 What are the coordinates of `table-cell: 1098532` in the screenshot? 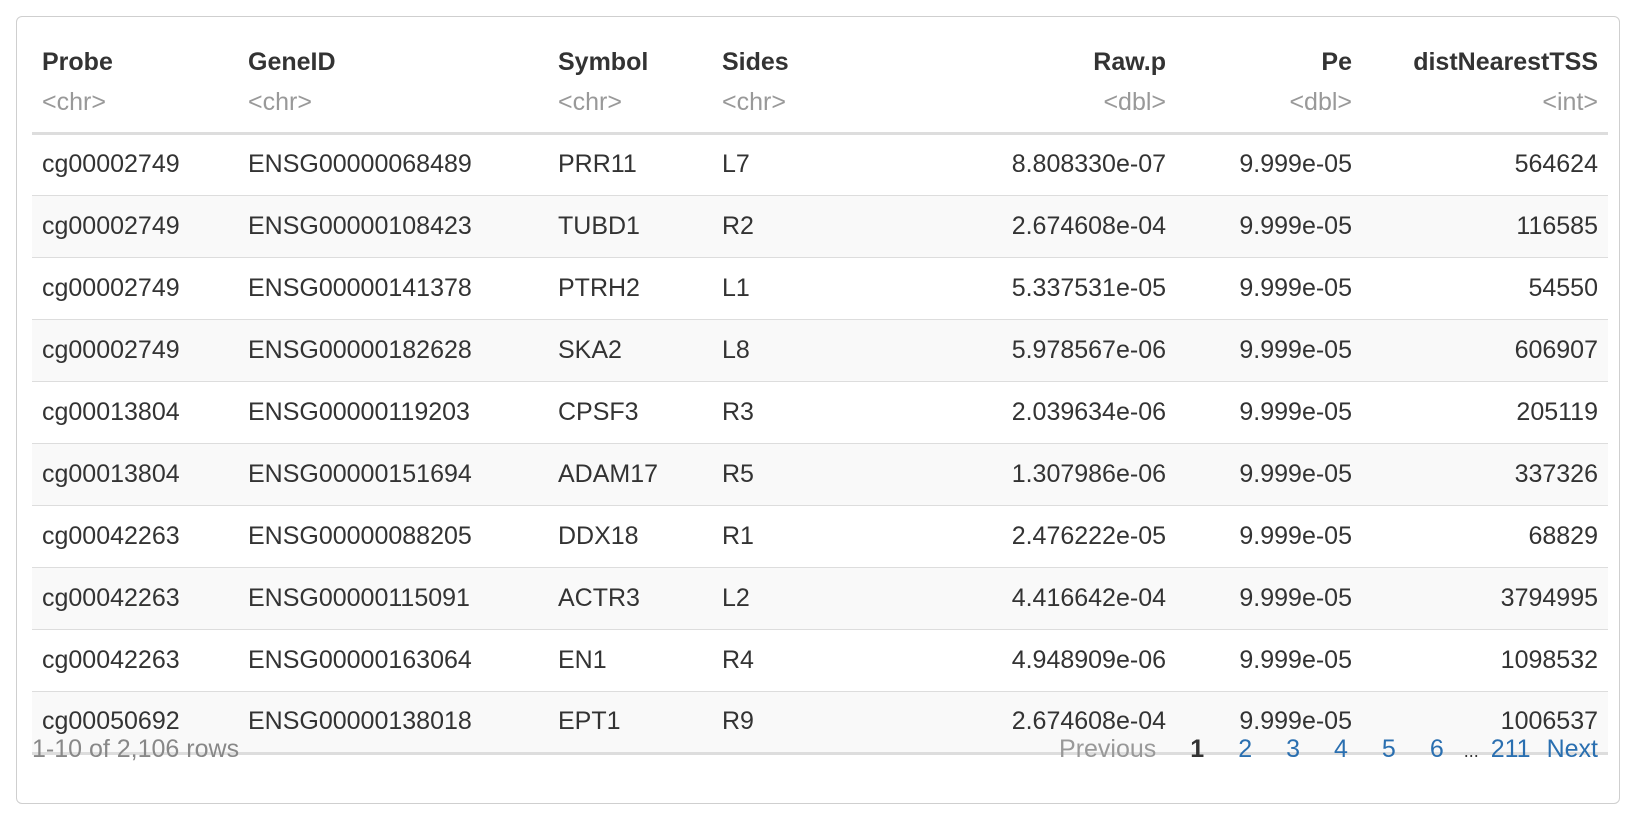 It's located at (1485, 660).